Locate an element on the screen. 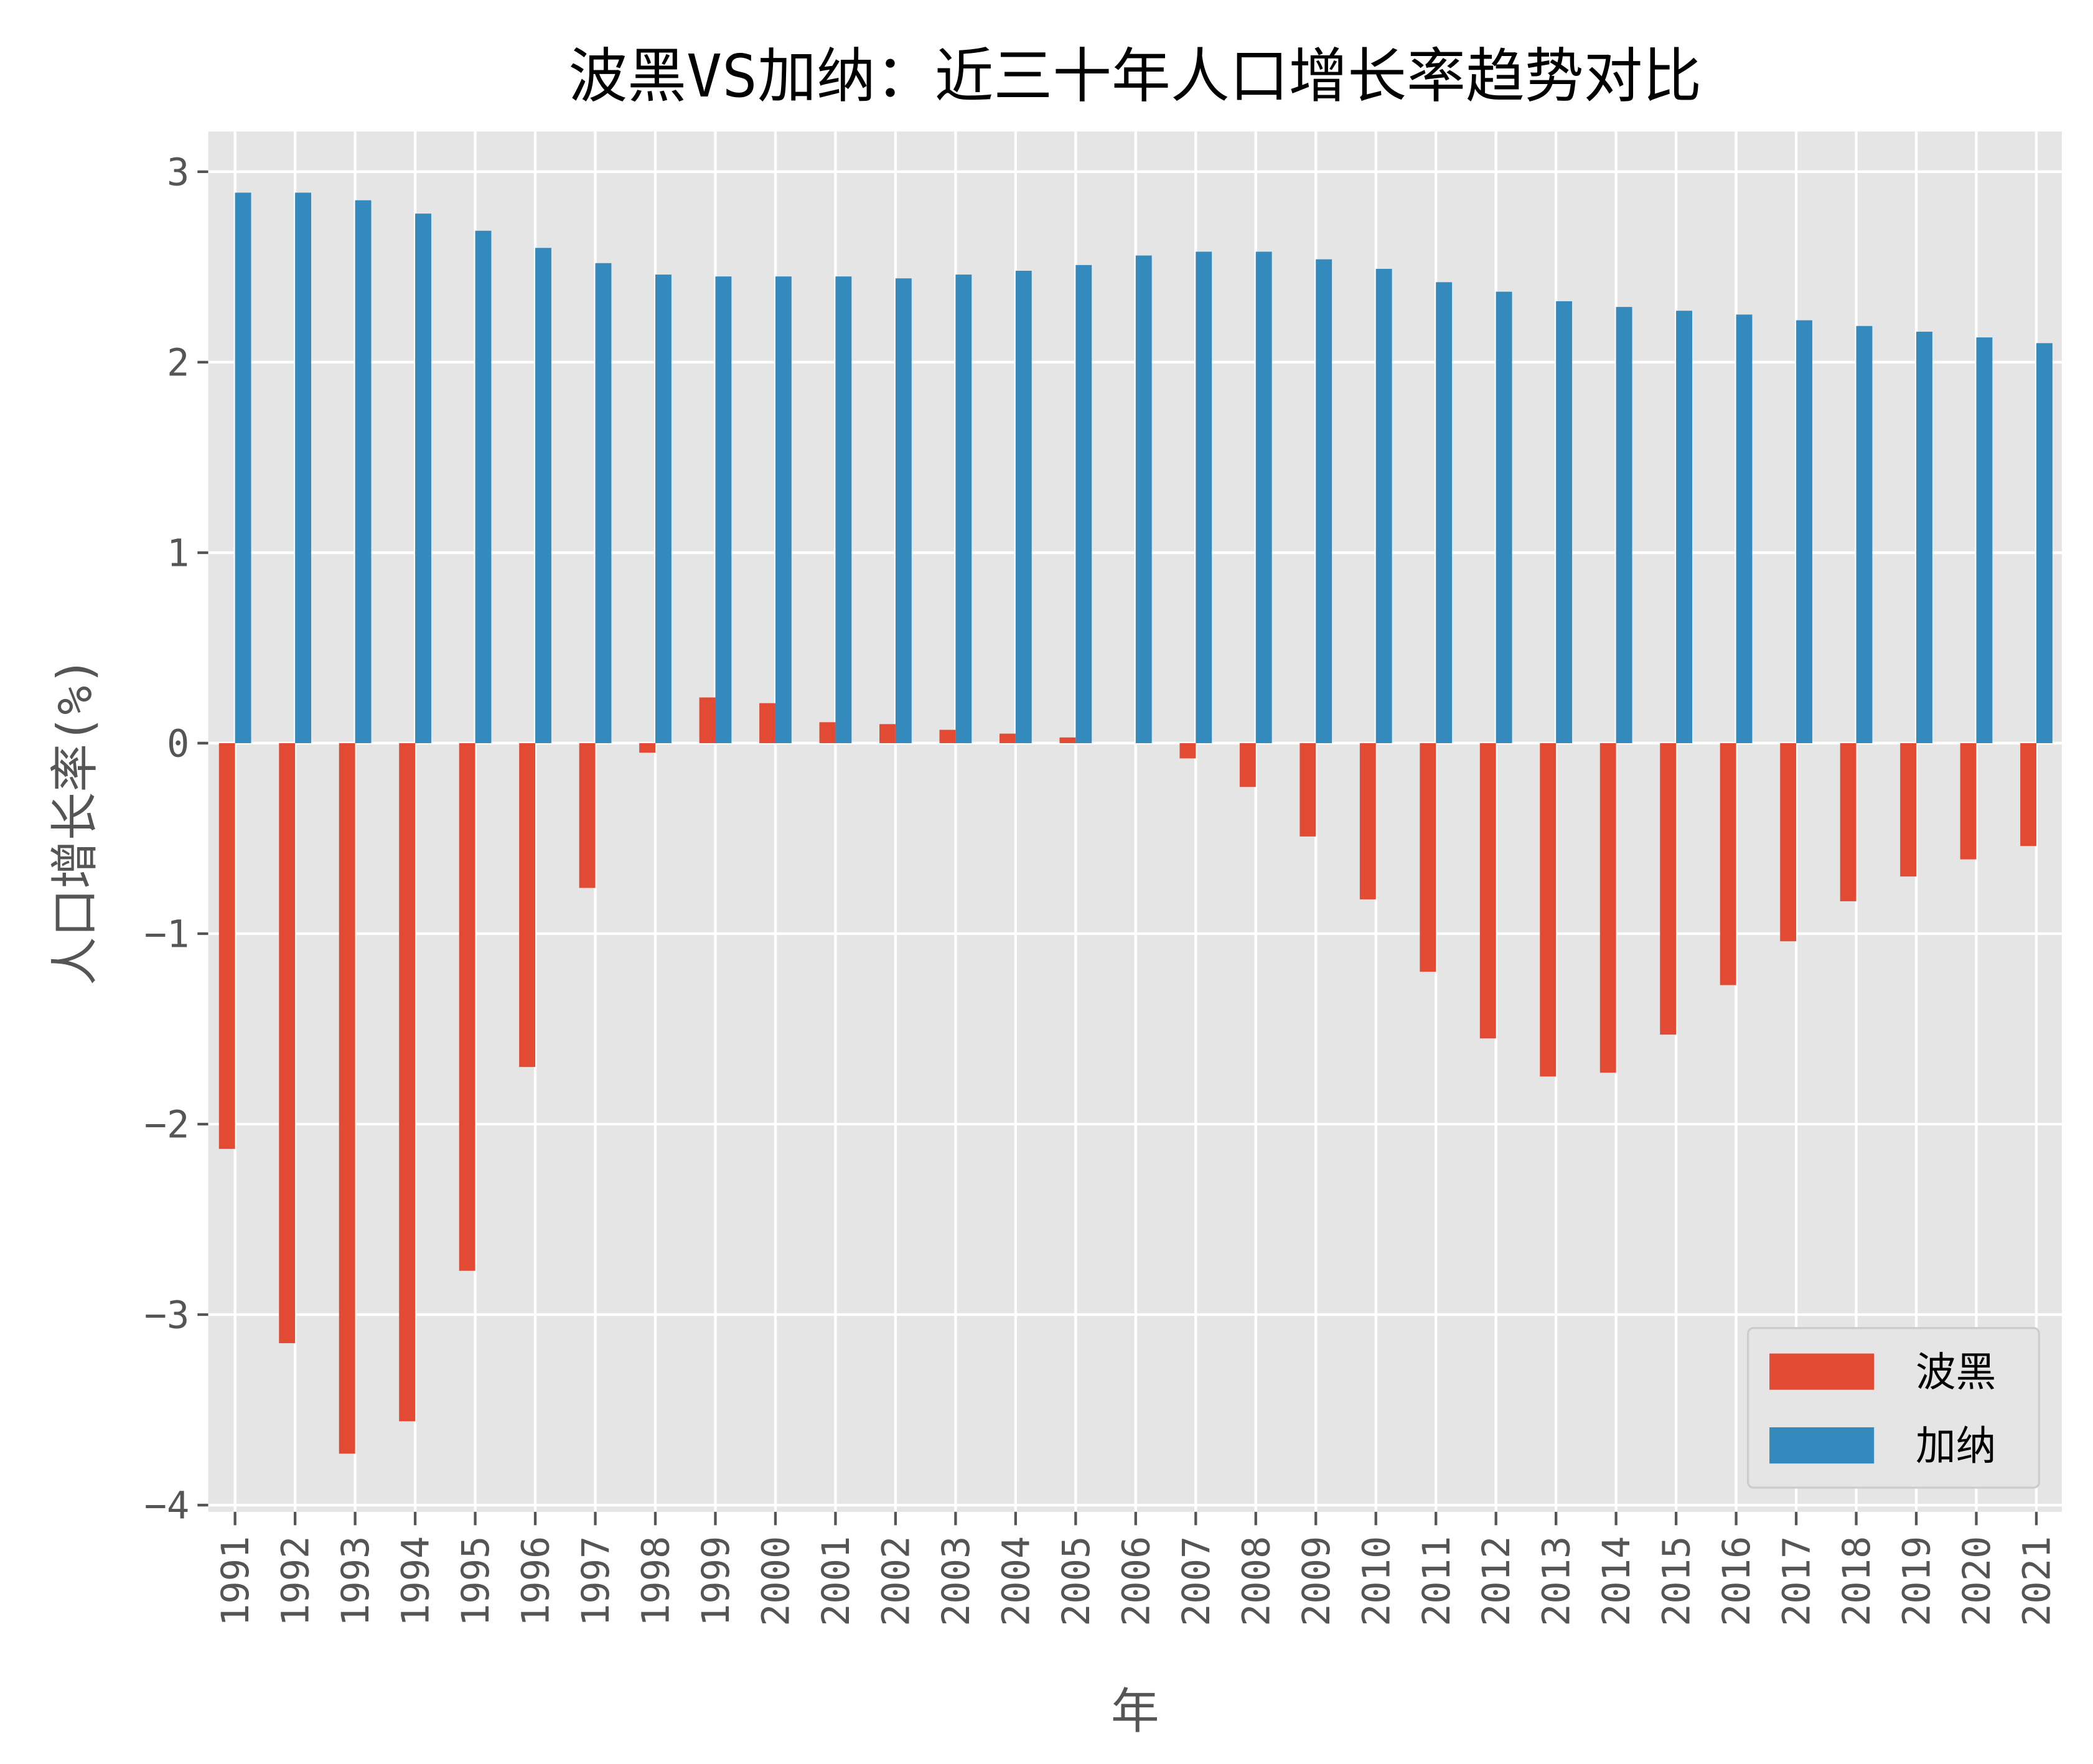  bar-bosnia-2019 is located at coordinates (1908, 810).